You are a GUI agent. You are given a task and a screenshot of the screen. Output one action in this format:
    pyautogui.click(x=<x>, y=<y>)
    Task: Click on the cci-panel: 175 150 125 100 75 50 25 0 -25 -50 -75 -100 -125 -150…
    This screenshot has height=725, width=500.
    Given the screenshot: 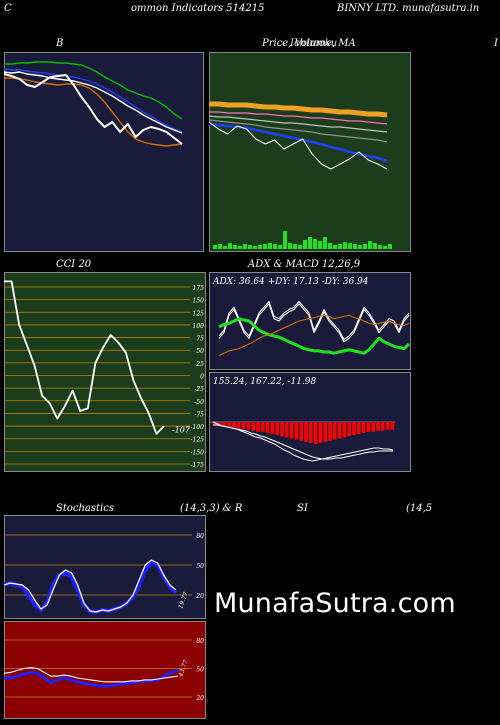 What is the action you would take?
    pyautogui.click(x=105, y=372)
    